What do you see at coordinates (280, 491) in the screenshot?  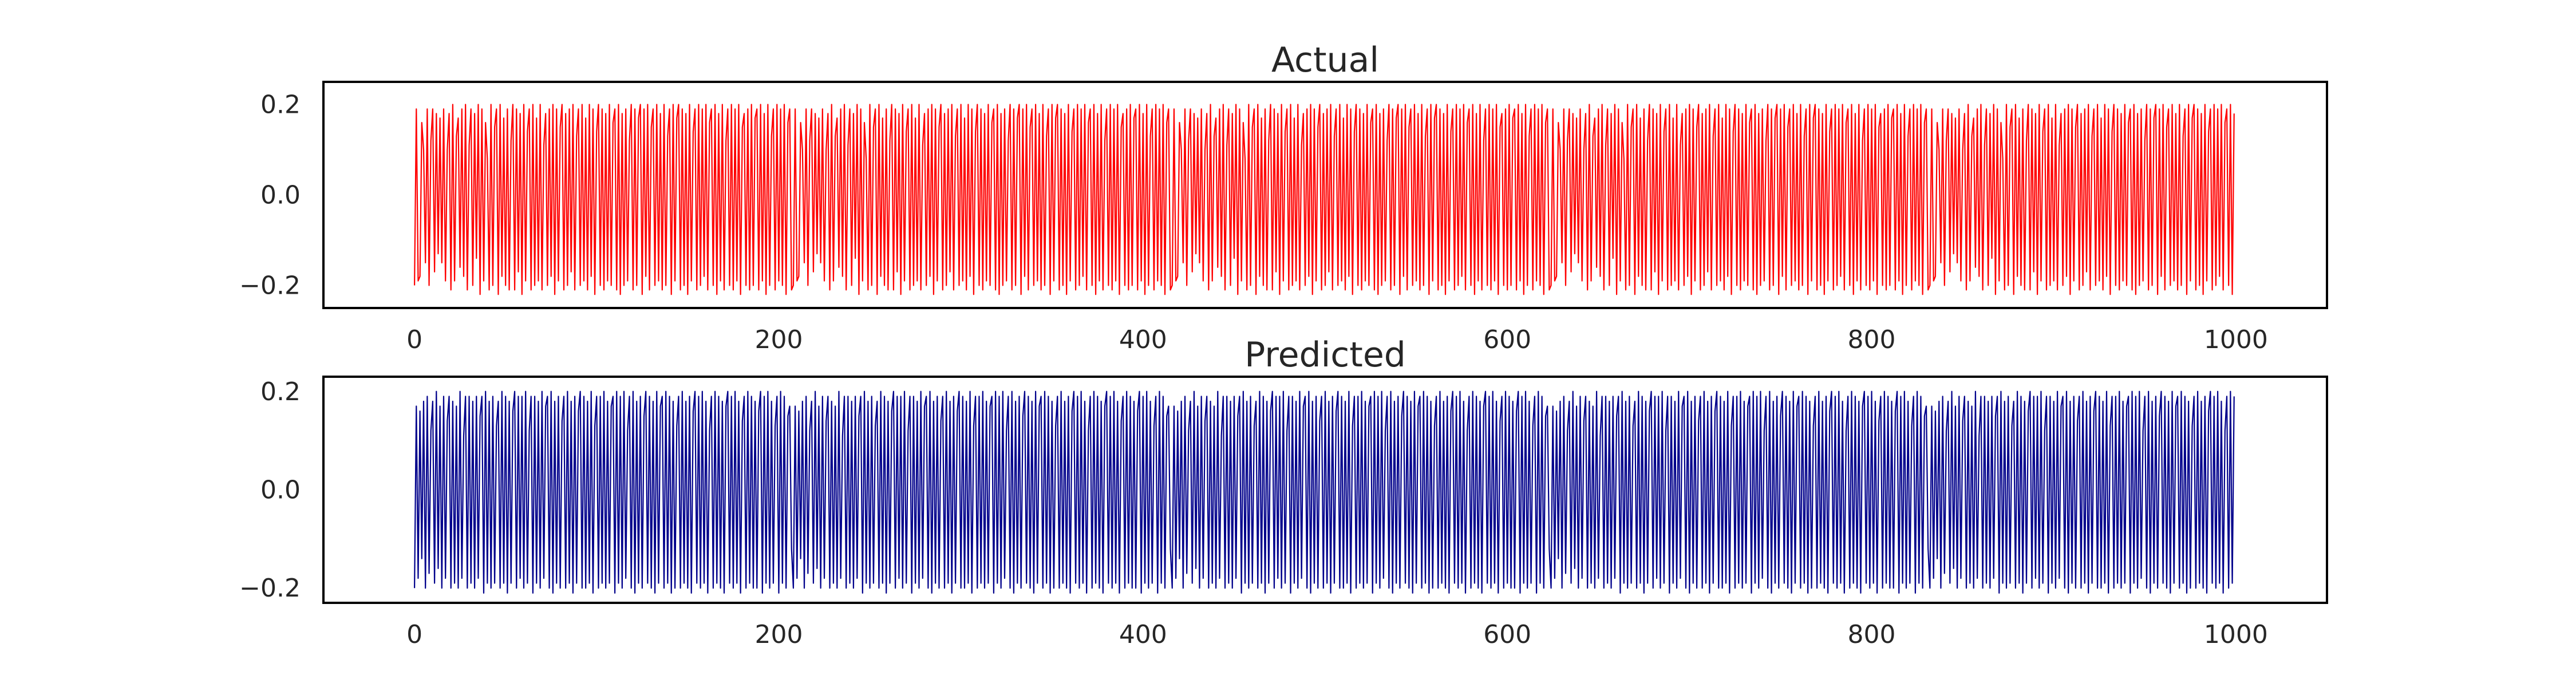 I see `predicted-y-tick-label: 0.0` at bounding box center [280, 491].